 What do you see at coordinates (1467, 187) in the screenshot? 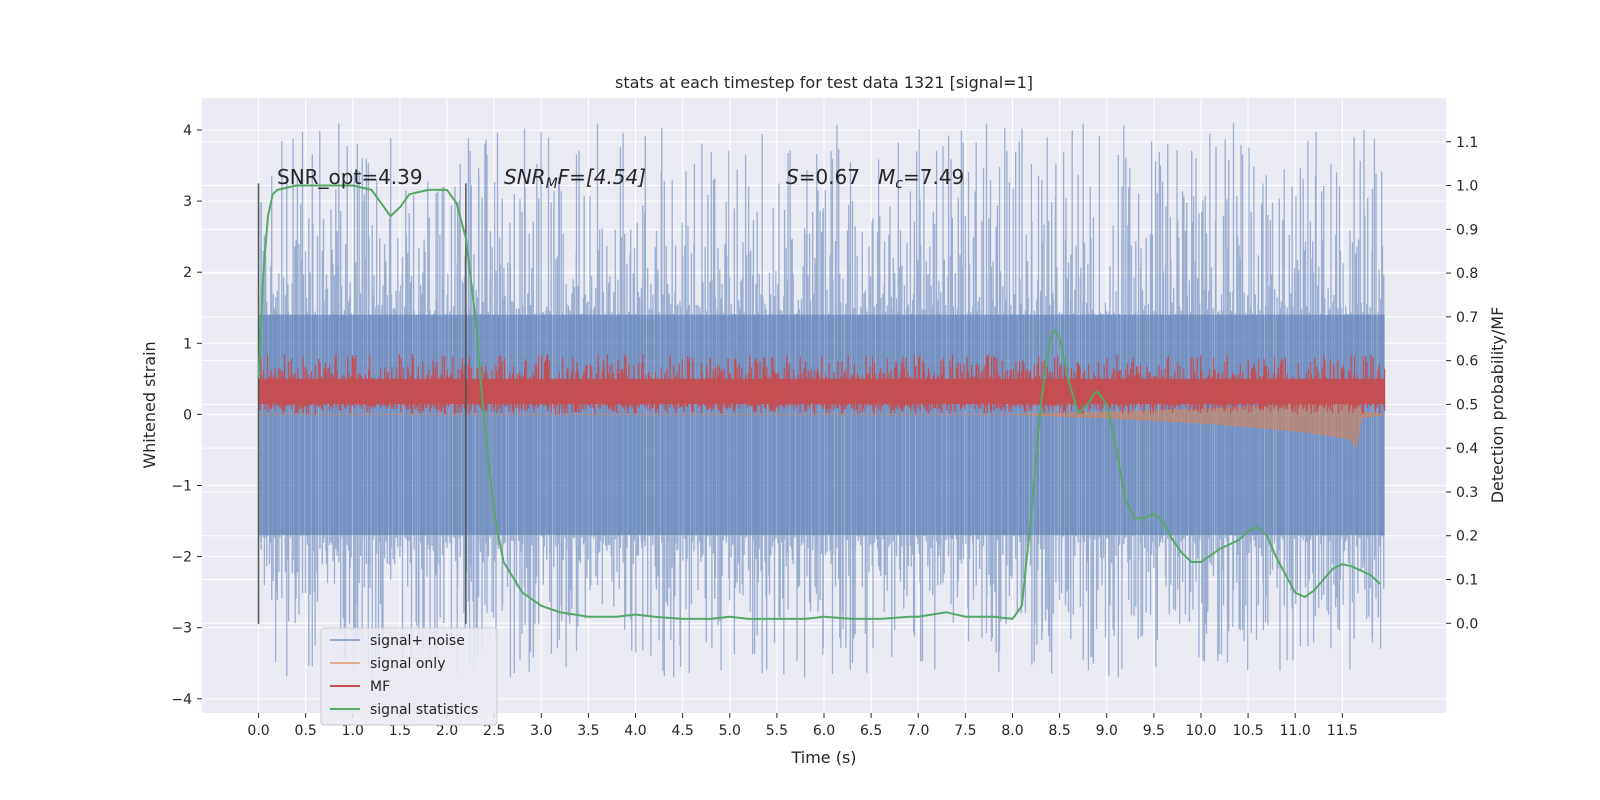
I see `y-right-tick-label: 1.0` at bounding box center [1467, 187].